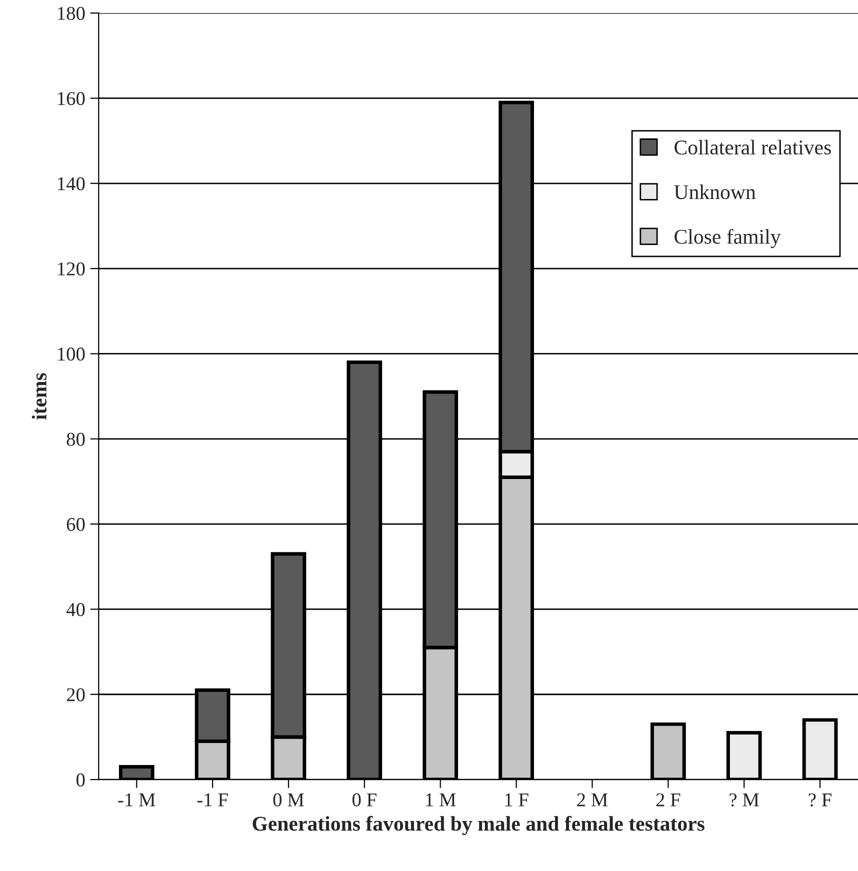 Image resolution: width=858 pixels, height=871 pixels. I want to click on y-tick-label: 180, so click(71, 13).